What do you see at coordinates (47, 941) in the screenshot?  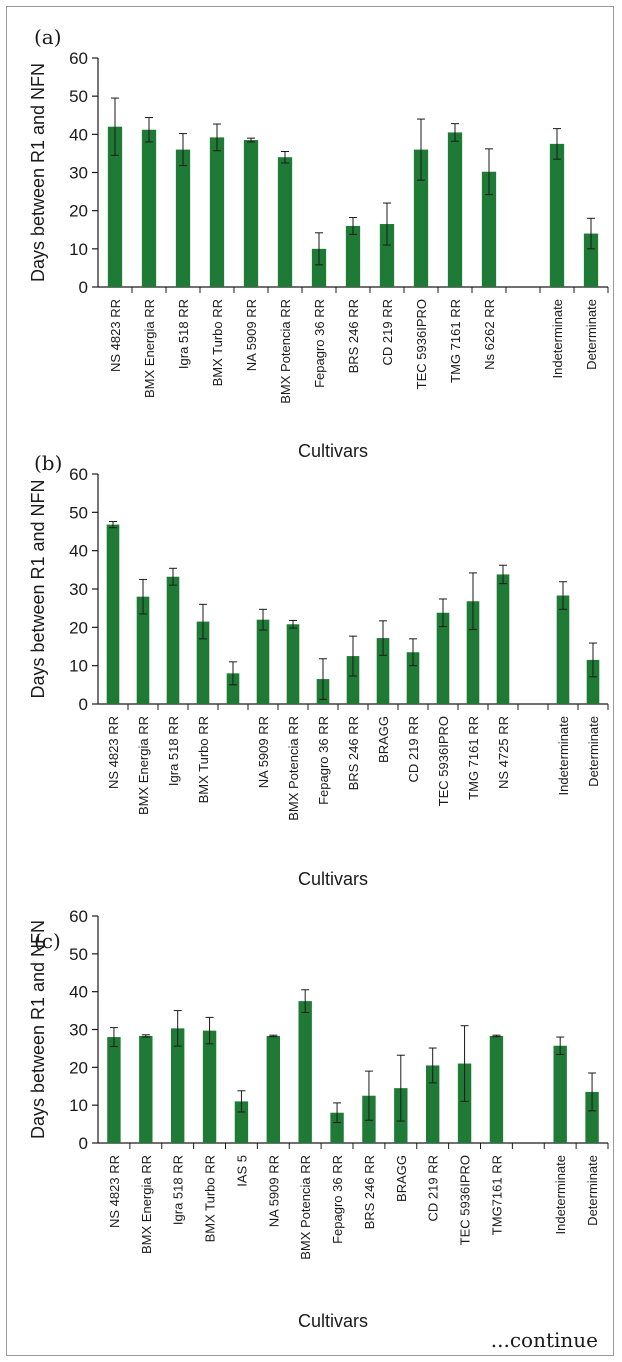 I see `panel-label: (c)` at bounding box center [47, 941].